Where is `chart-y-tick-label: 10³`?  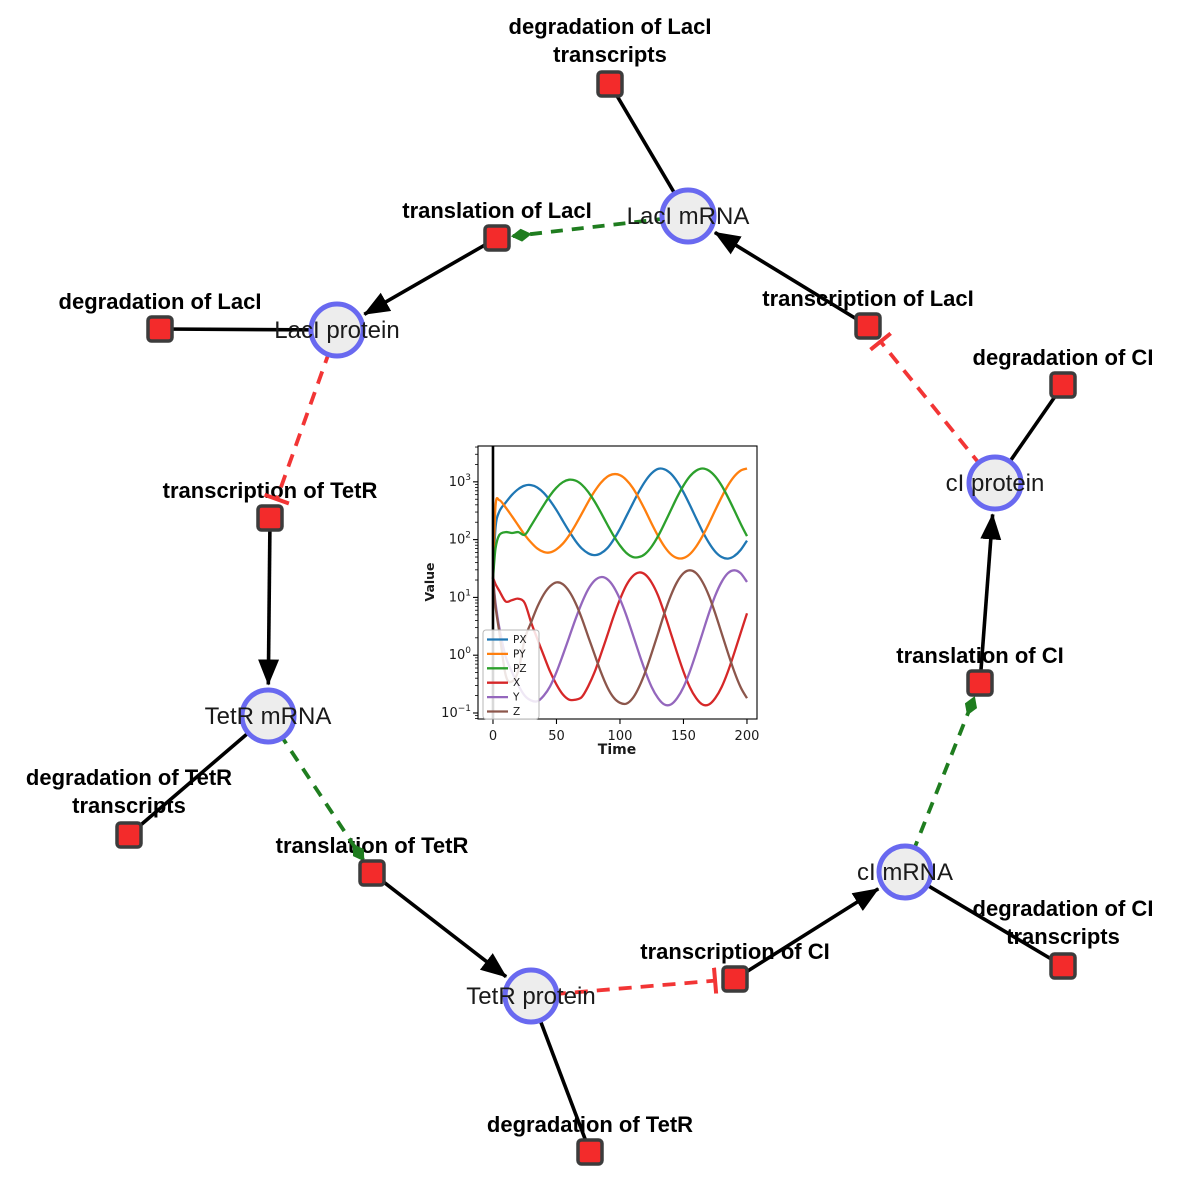
chart-y-tick-label: 10³ is located at coordinates (460, 481).